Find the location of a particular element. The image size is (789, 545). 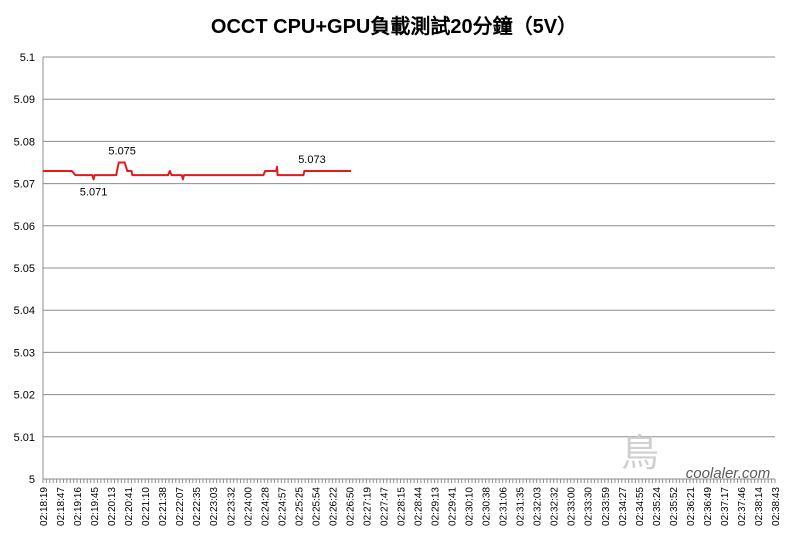

x-tick-label: 02:23:03 is located at coordinates (214, 506).